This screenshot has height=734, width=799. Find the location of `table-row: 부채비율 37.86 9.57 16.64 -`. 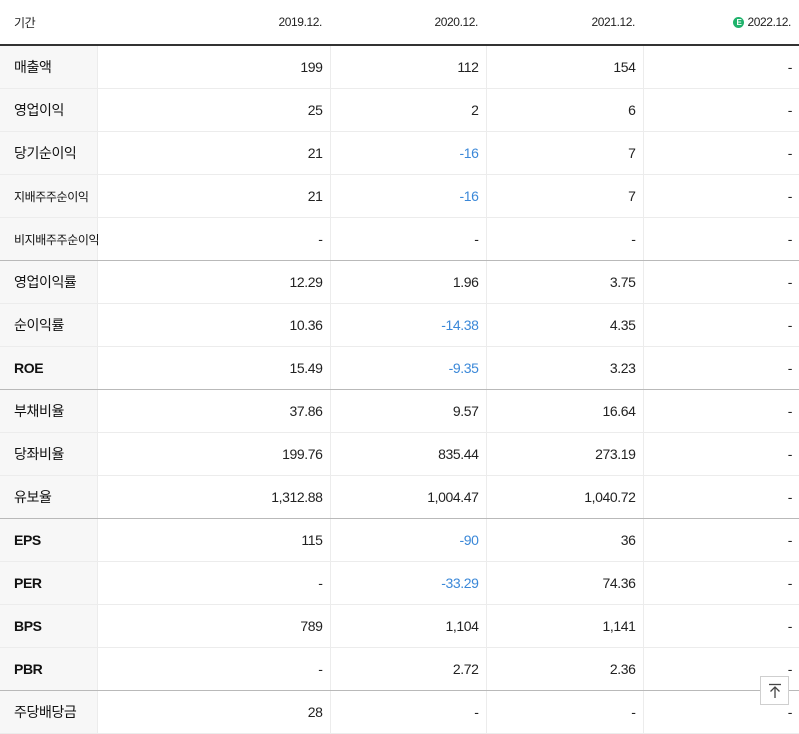

table-row: 부채비율 37.86 9.57 16.64 - is located at coordinates (399, 411).